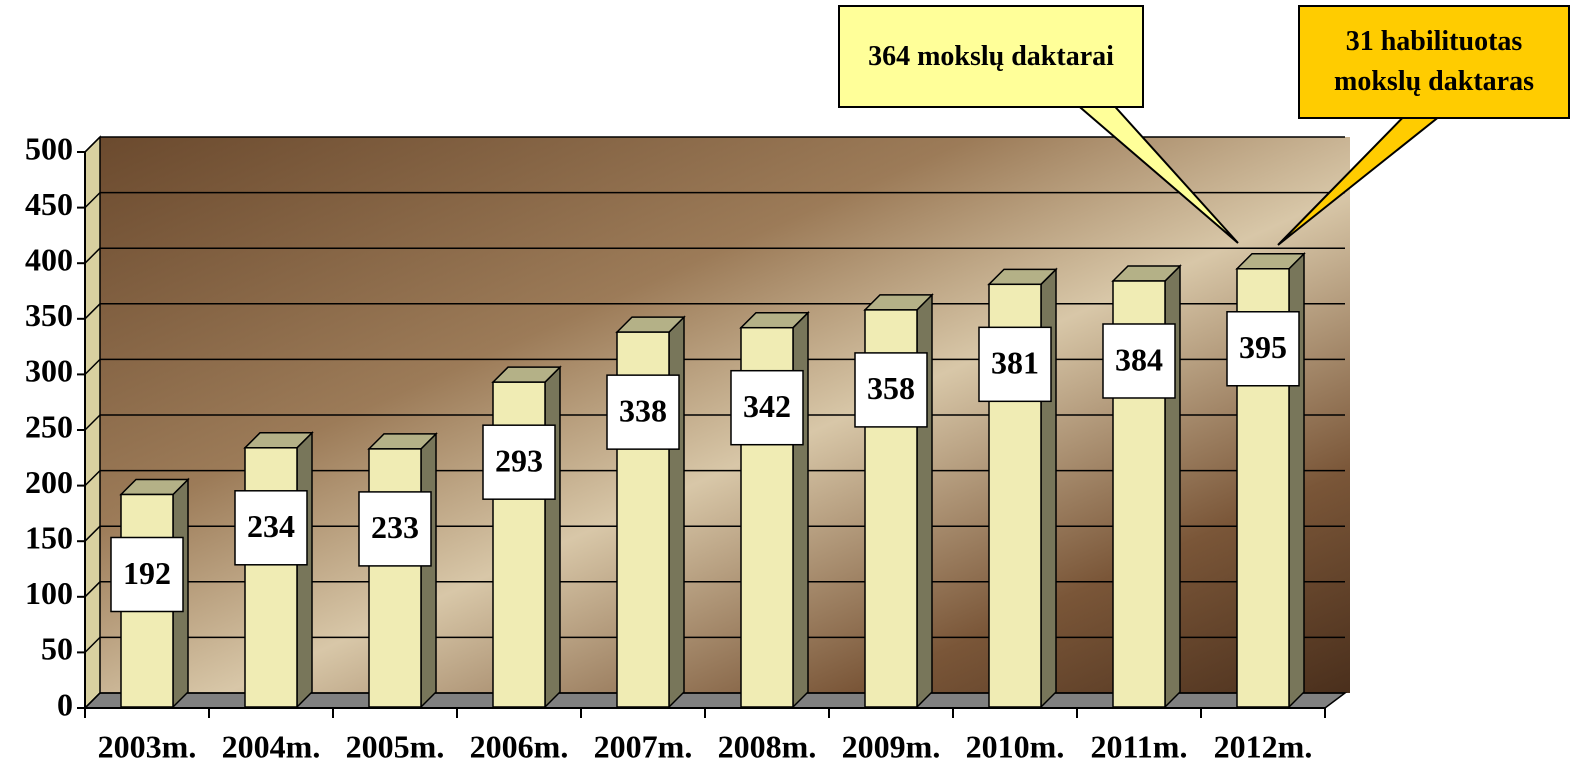 Image resolution: width=1575 pixels, height=773 pixels. I want to click on y-tick-label: 450, so click(49, 204).